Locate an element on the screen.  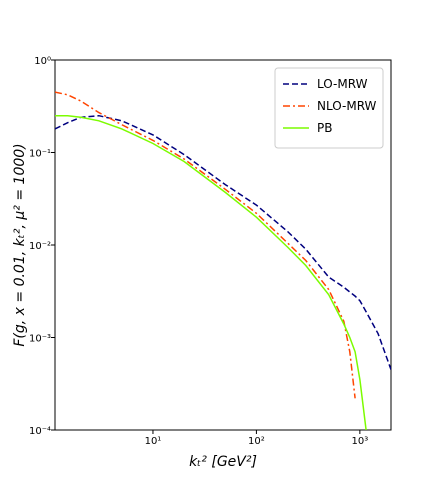
legend-label: PB is located at coordinates (324, 128).